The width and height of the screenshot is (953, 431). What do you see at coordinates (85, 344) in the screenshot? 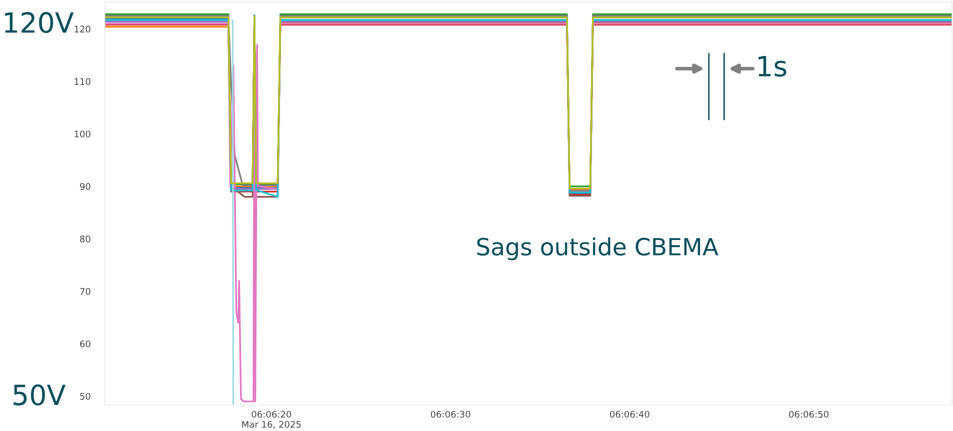
I see `y-tick-label: 60` at bounding box center [85, 344].